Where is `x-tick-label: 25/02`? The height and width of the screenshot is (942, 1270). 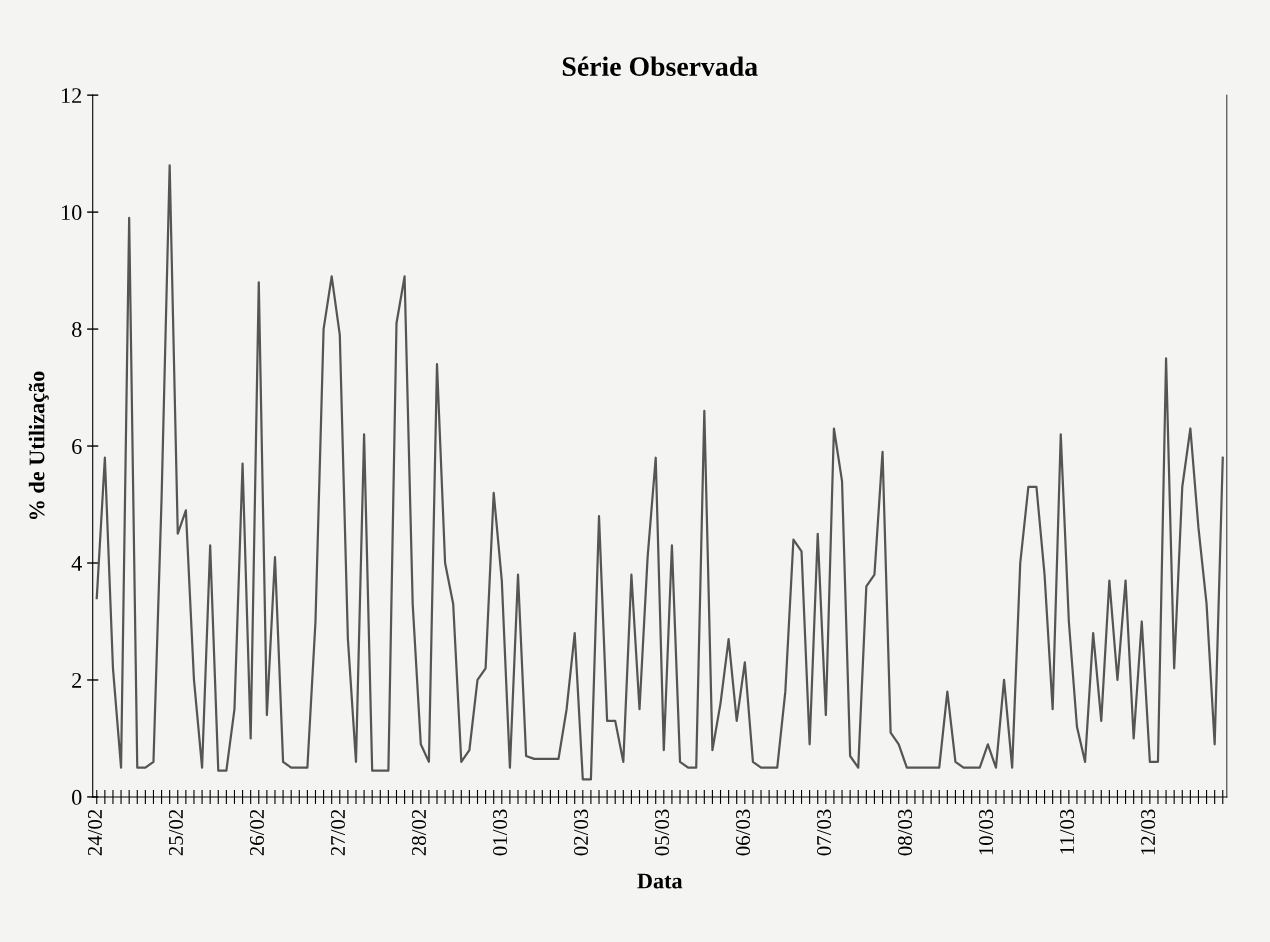
x-tick-label: 25/02 is located at coordinates (175, 832).